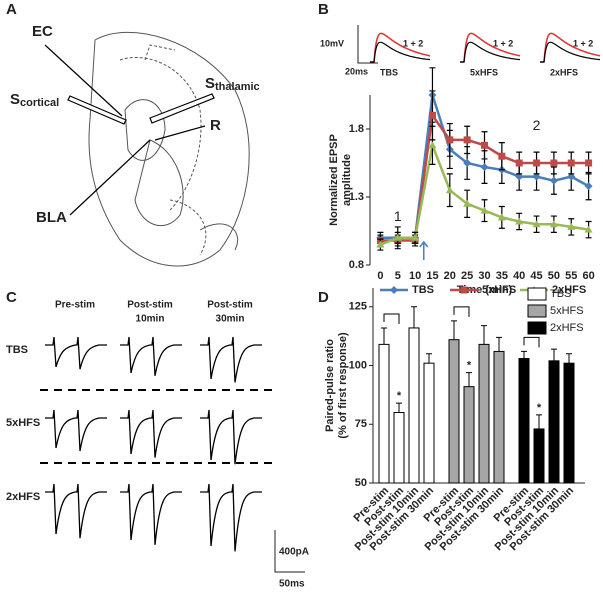 The height and width of the screenshot is (596, 603). Describe the element at coordinates (537, 125) in the screenshot. I see `annotation: 2` at that location.